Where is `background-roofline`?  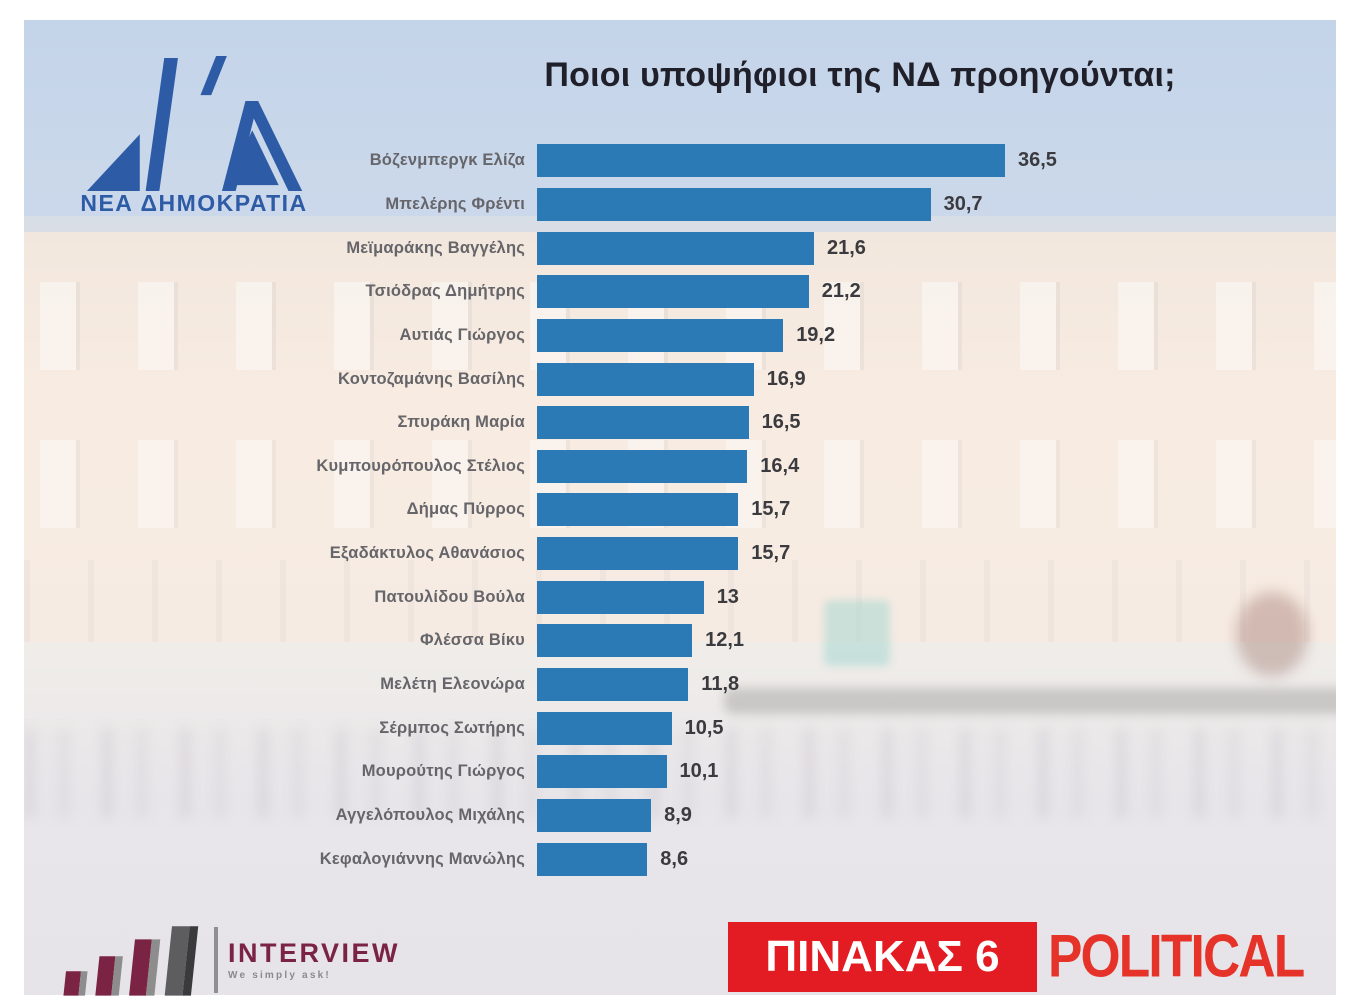
background-roofline is located at coordinates (680, 225).